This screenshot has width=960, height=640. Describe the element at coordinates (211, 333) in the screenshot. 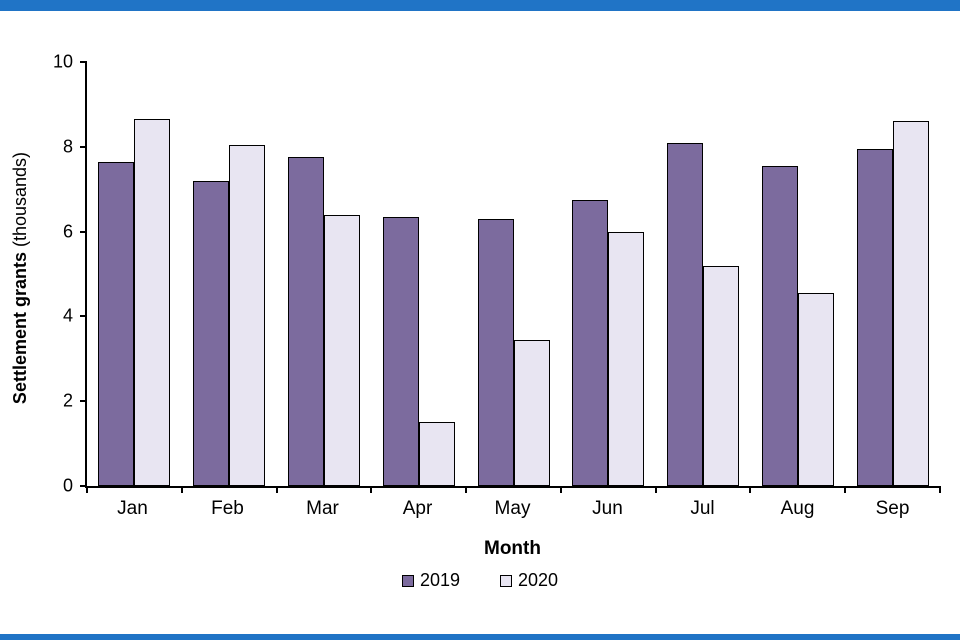

I see `bar-2019-feb` at that location.